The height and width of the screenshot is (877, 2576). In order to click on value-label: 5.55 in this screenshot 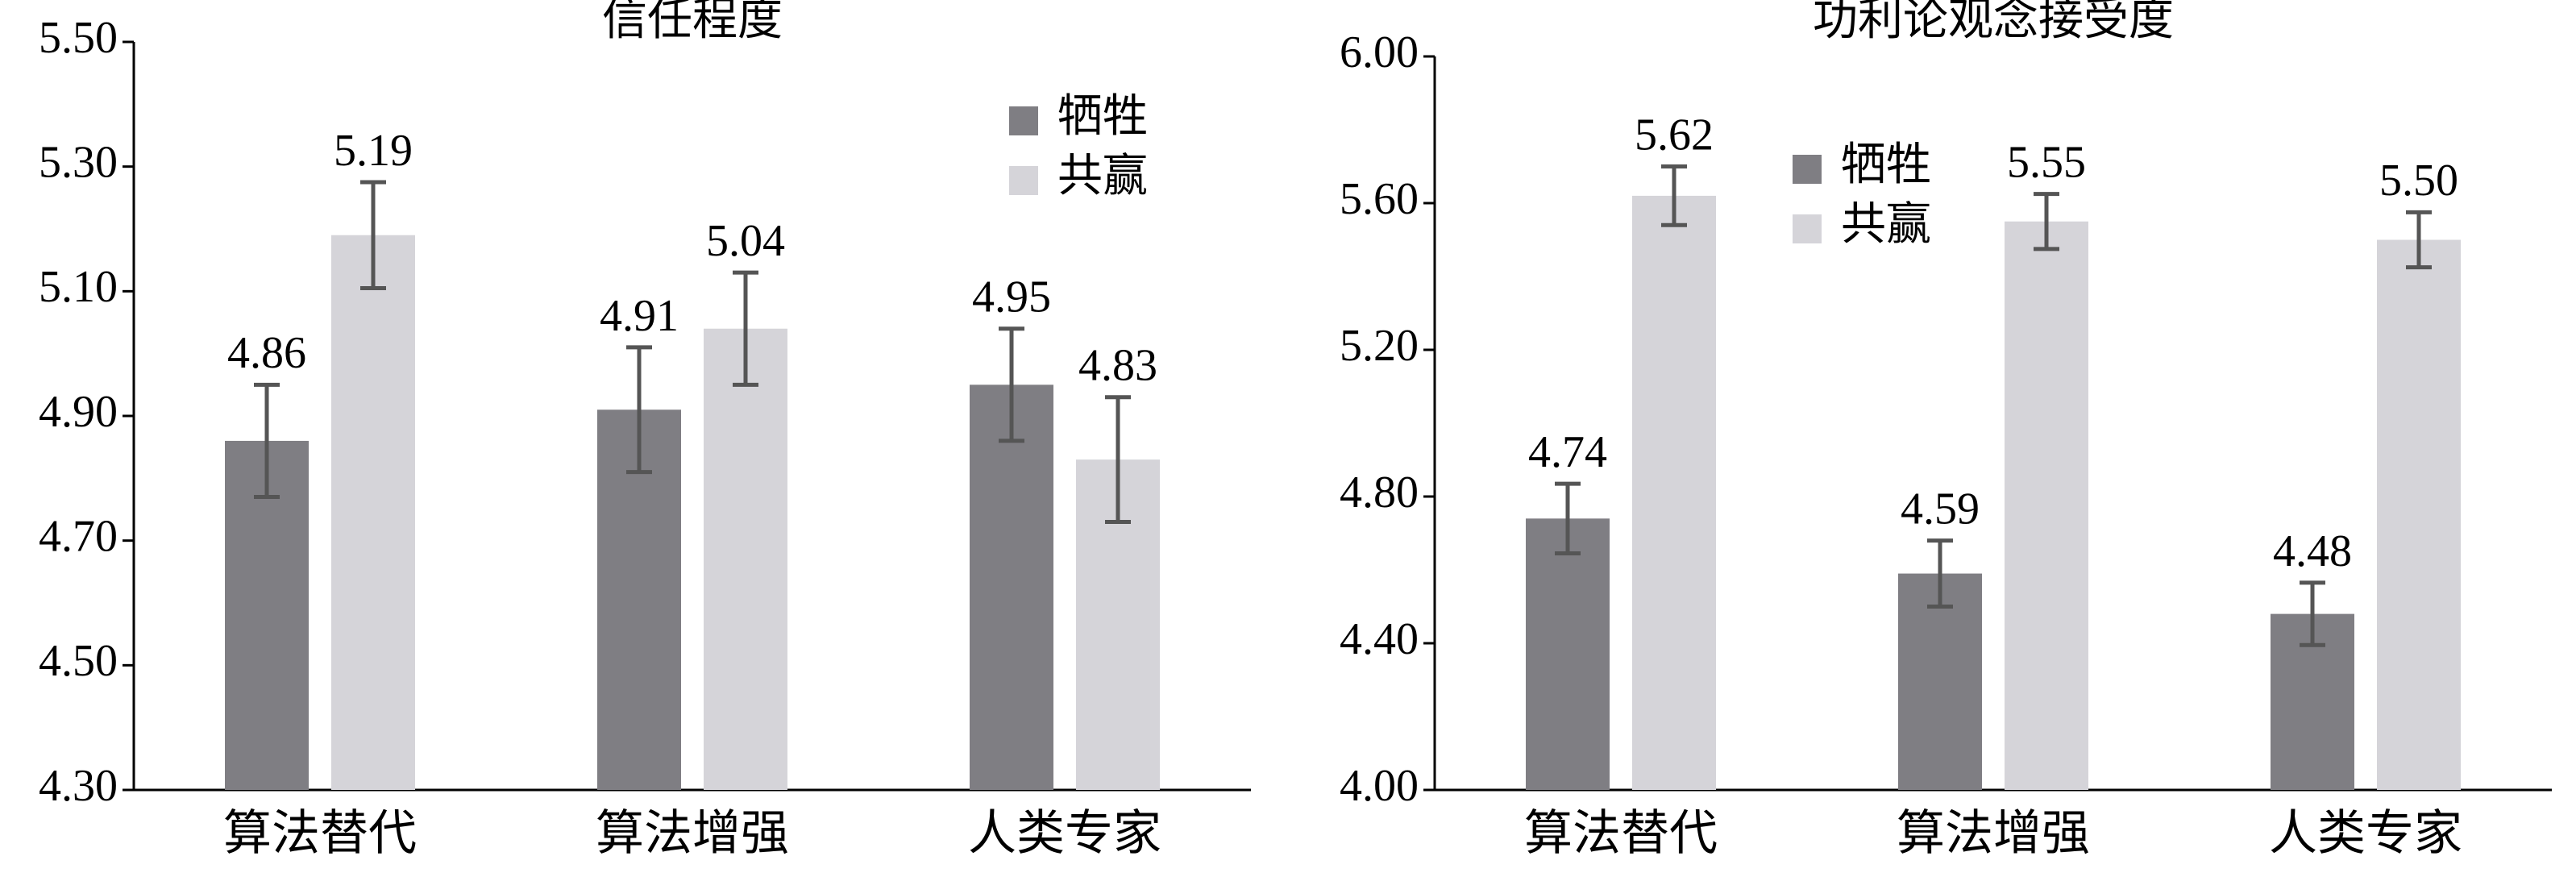, I will do `click(2046, 162)`.